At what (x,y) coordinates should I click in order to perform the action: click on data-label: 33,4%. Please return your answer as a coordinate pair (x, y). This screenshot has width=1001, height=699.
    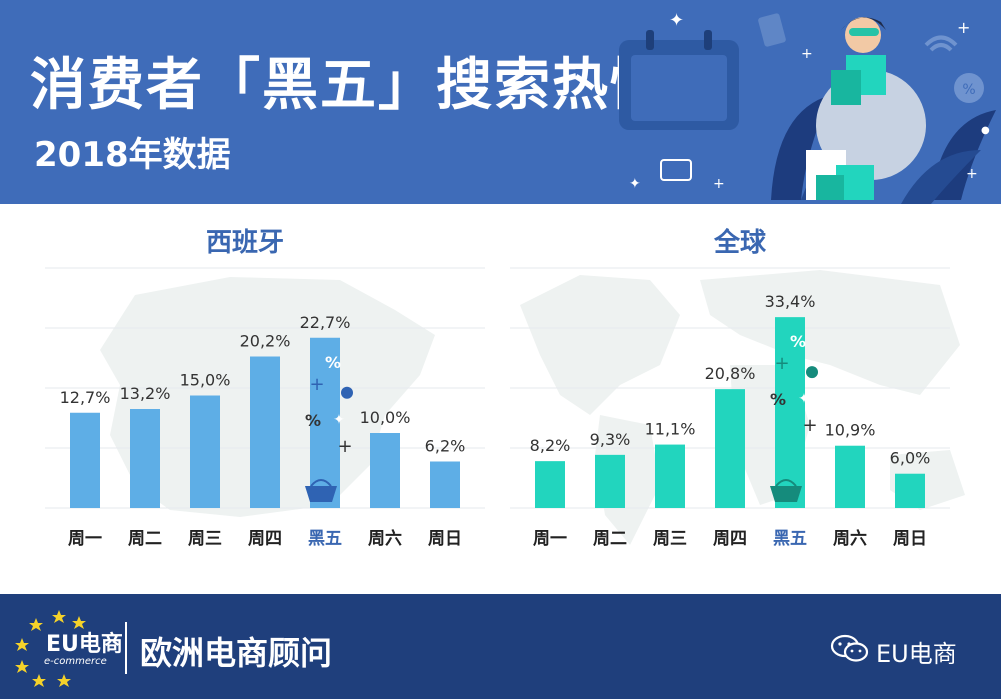
    Looking at the image, I should click on (790, 301).